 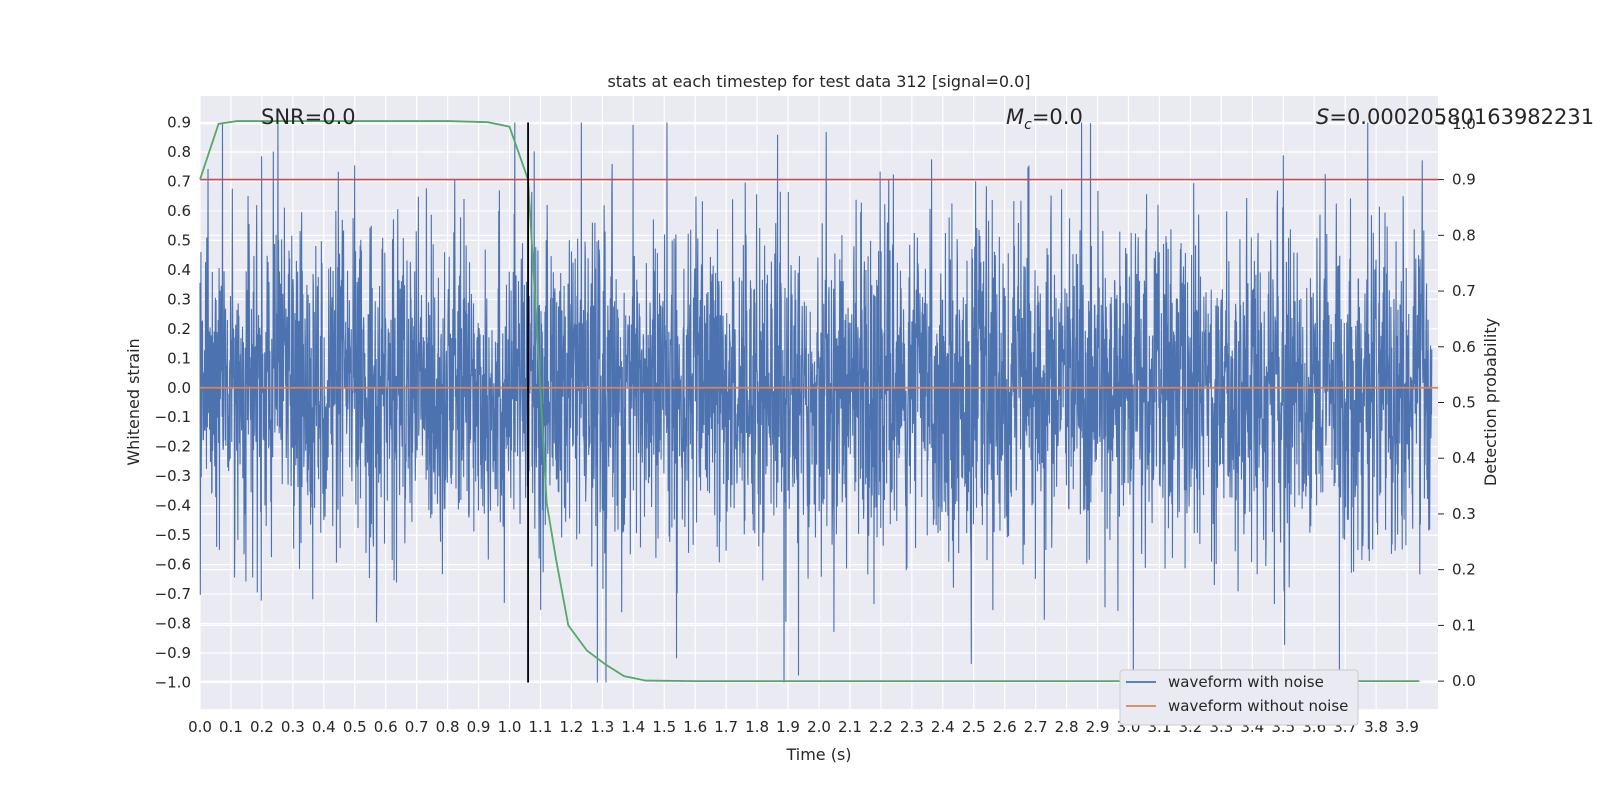 What do you see at coordinates (179, 123) in the screenshot?
I see `y-tick-label: 0.9` at bounding box center [179, 123].